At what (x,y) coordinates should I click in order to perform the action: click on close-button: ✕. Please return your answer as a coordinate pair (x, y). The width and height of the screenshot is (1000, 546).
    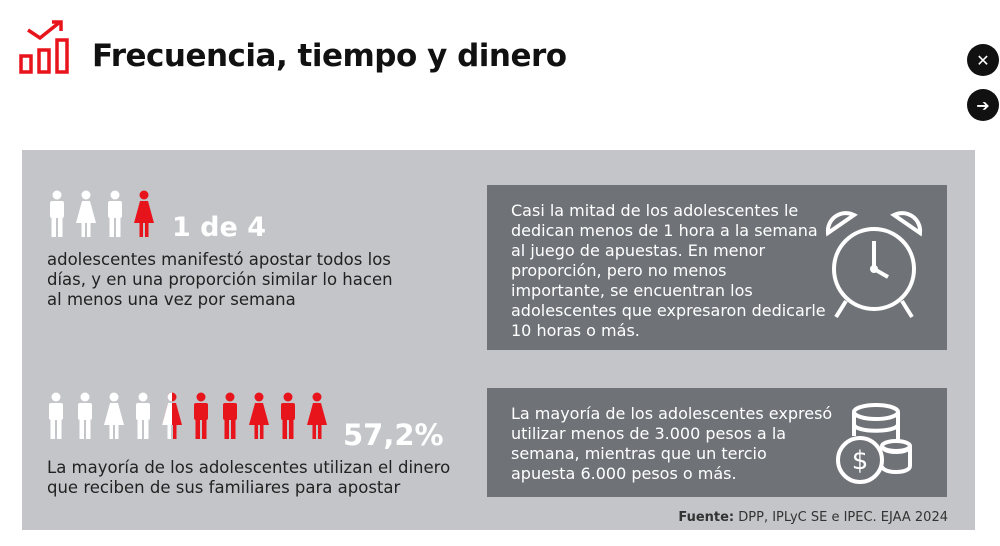
    Looking at the image, I should click on (983, 60).